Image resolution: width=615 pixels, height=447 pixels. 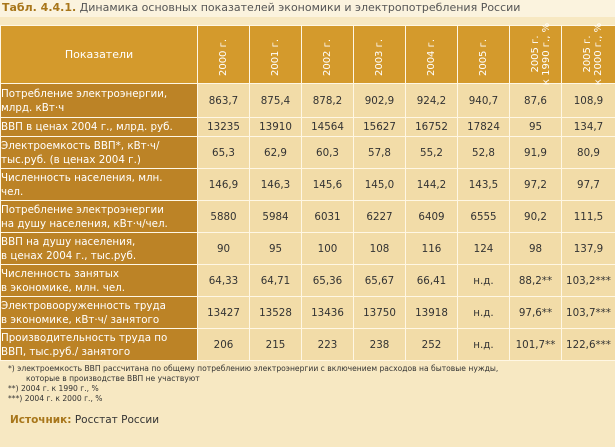 I want to click on table-cell: 13427, so click(x=223, y=312).